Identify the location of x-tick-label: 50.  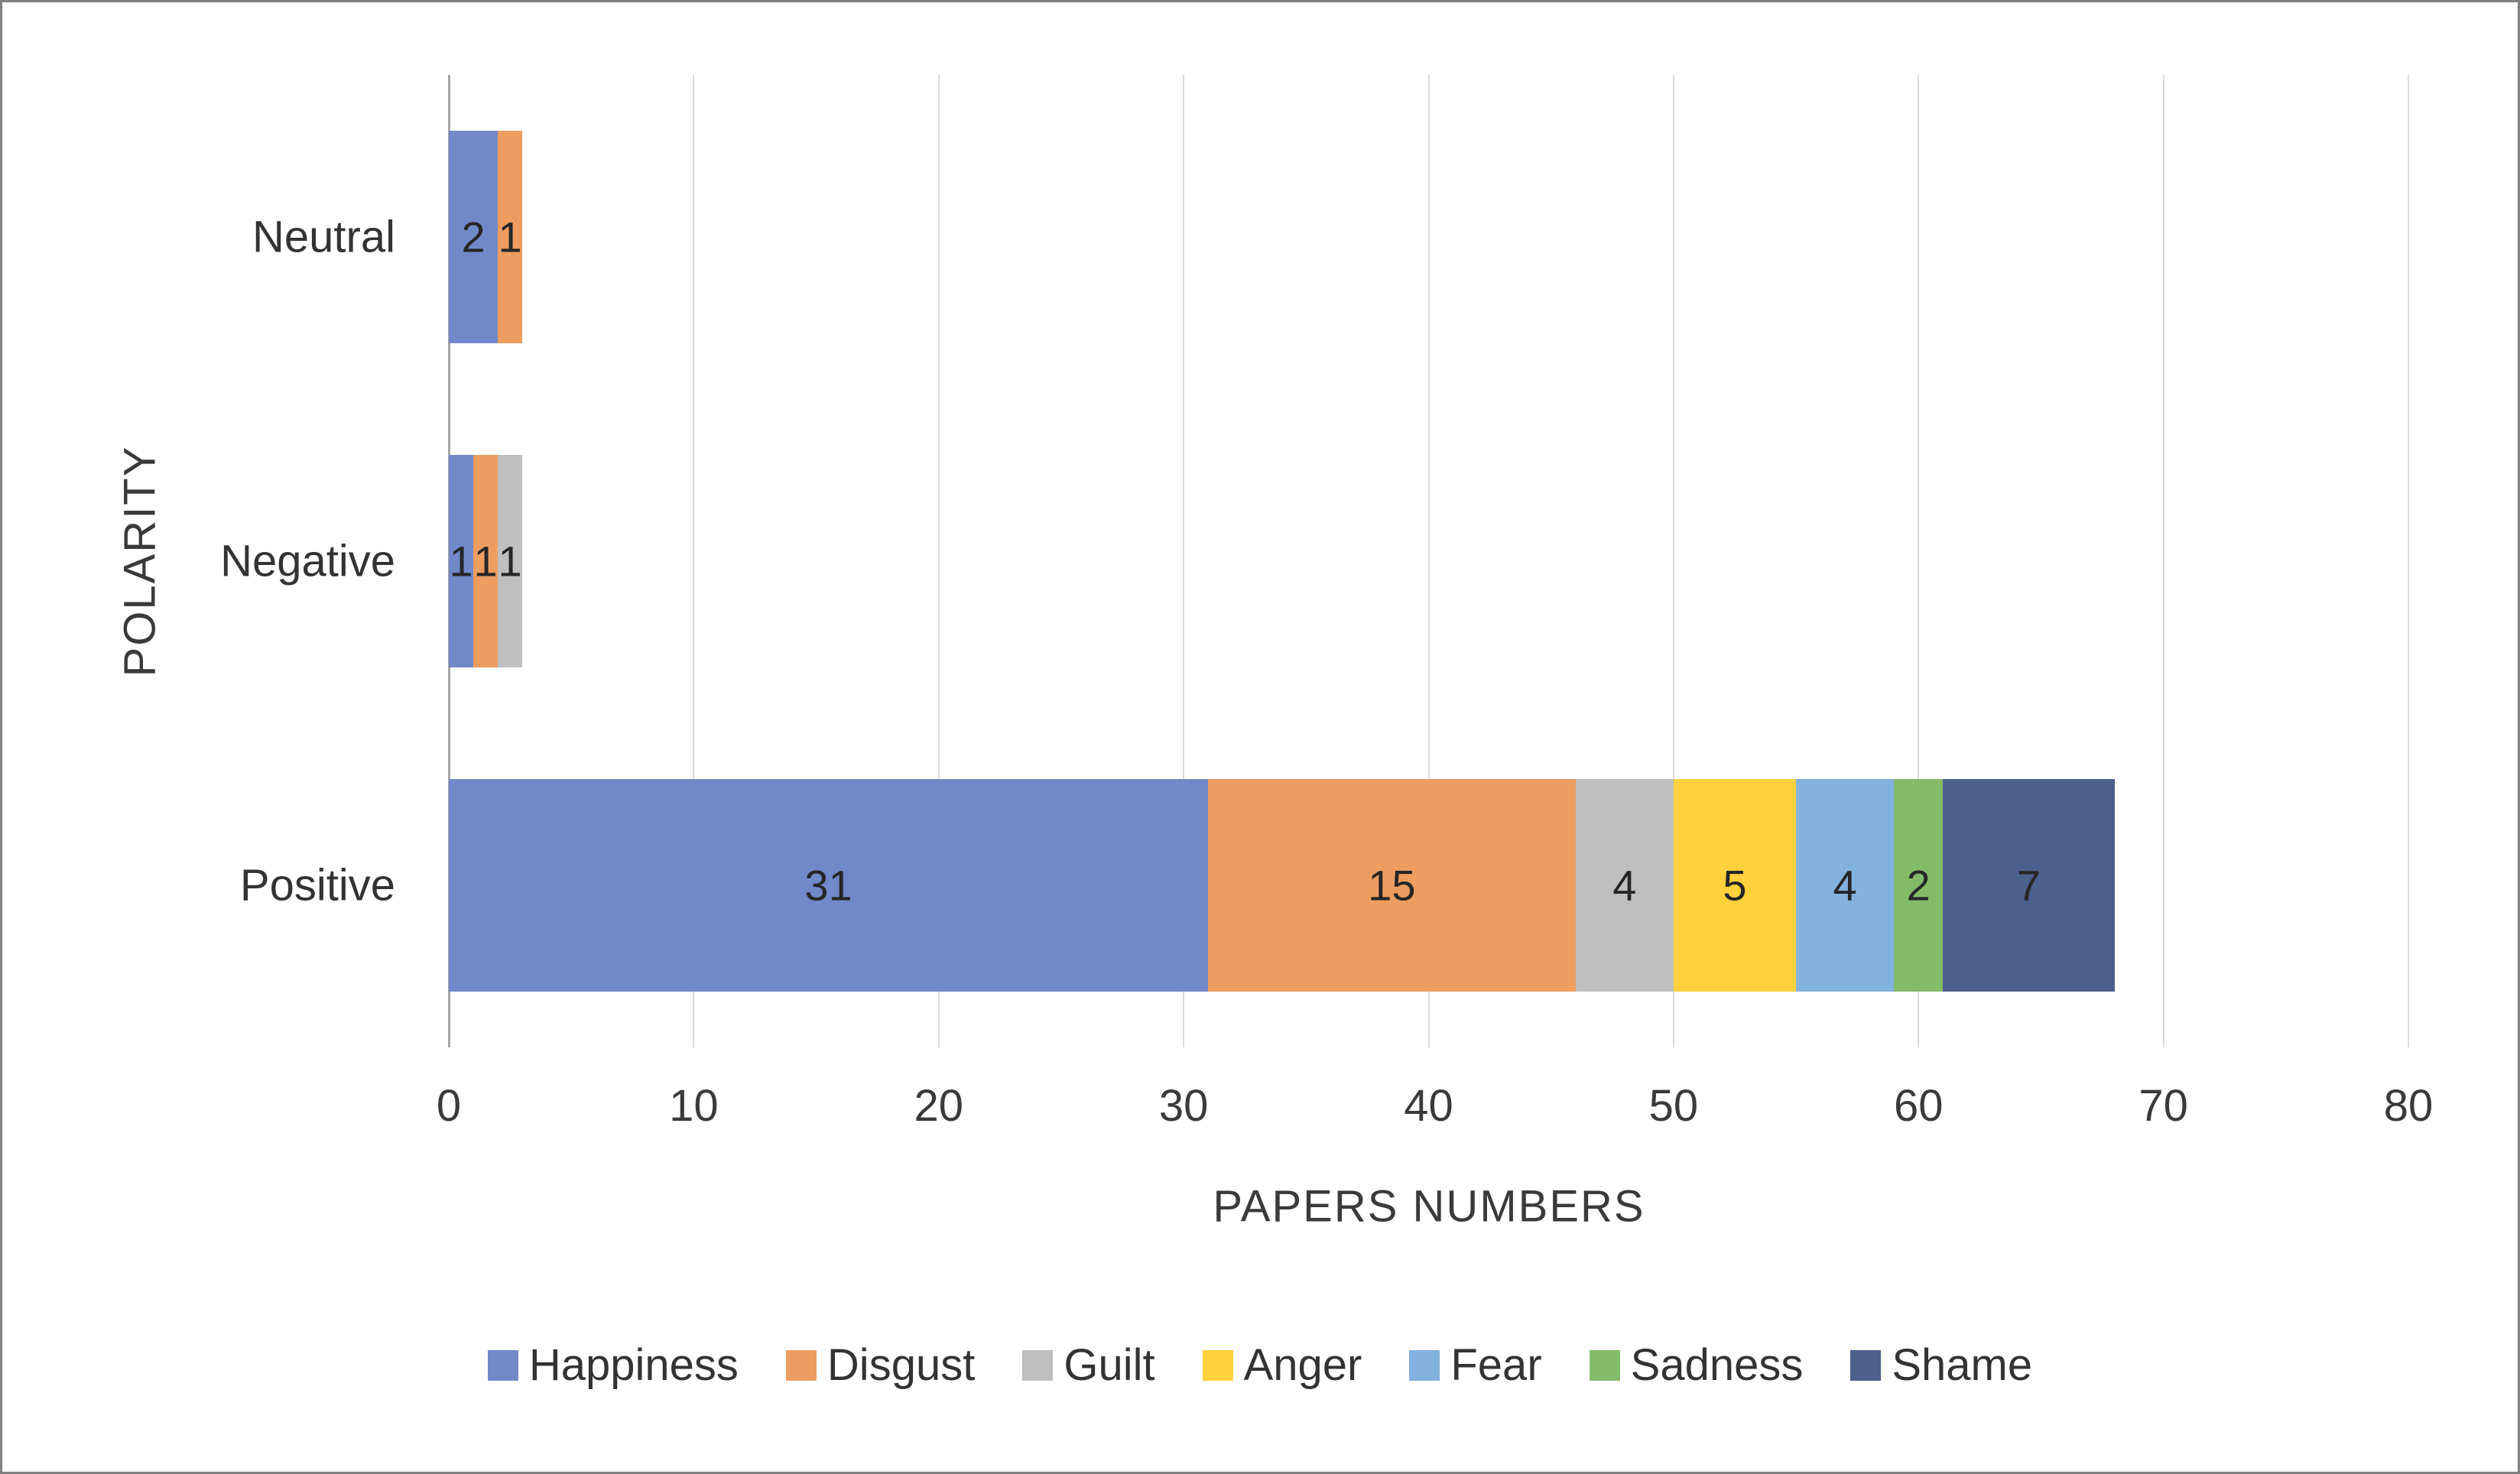
(1674, 1106).